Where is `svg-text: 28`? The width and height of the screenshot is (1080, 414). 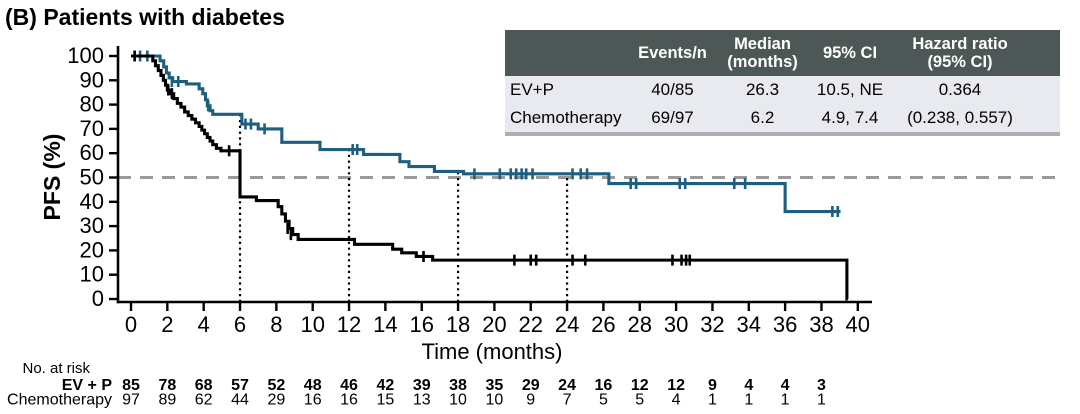 svg-text: 28 is located at coordinates (640, 324).